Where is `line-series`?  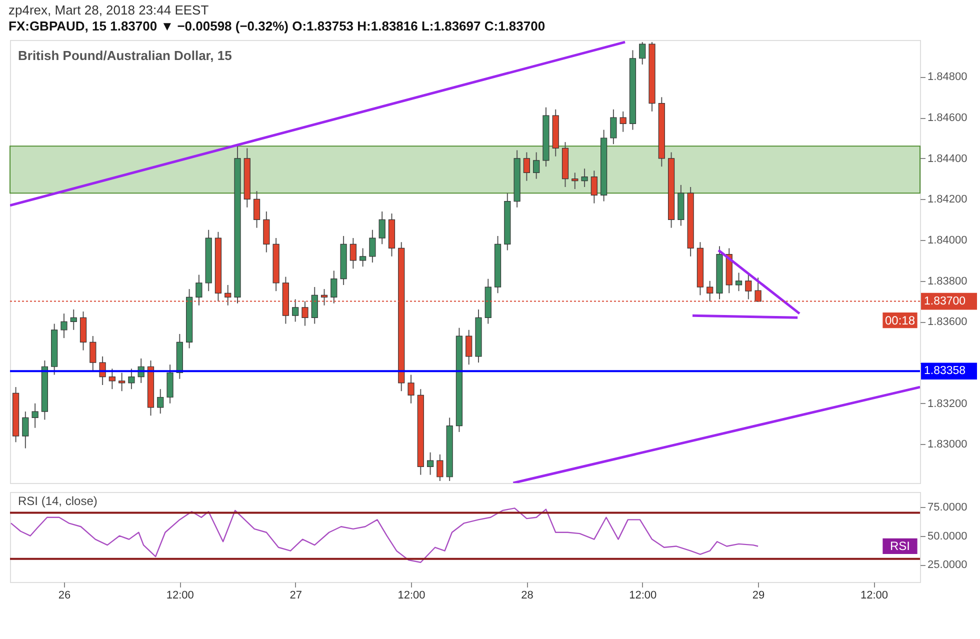
line-series is located at coordinates (384, 535).